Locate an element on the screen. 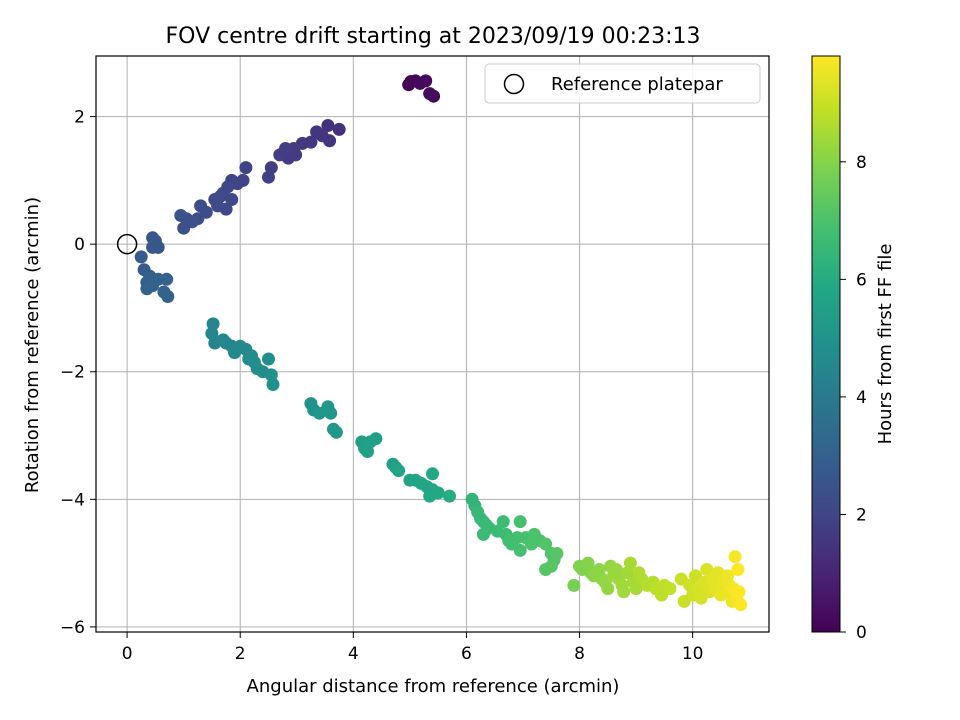 This screenshot has height=720, width=960. colorbar-label: Hours from first FF file is located at coordinates (885, 344).